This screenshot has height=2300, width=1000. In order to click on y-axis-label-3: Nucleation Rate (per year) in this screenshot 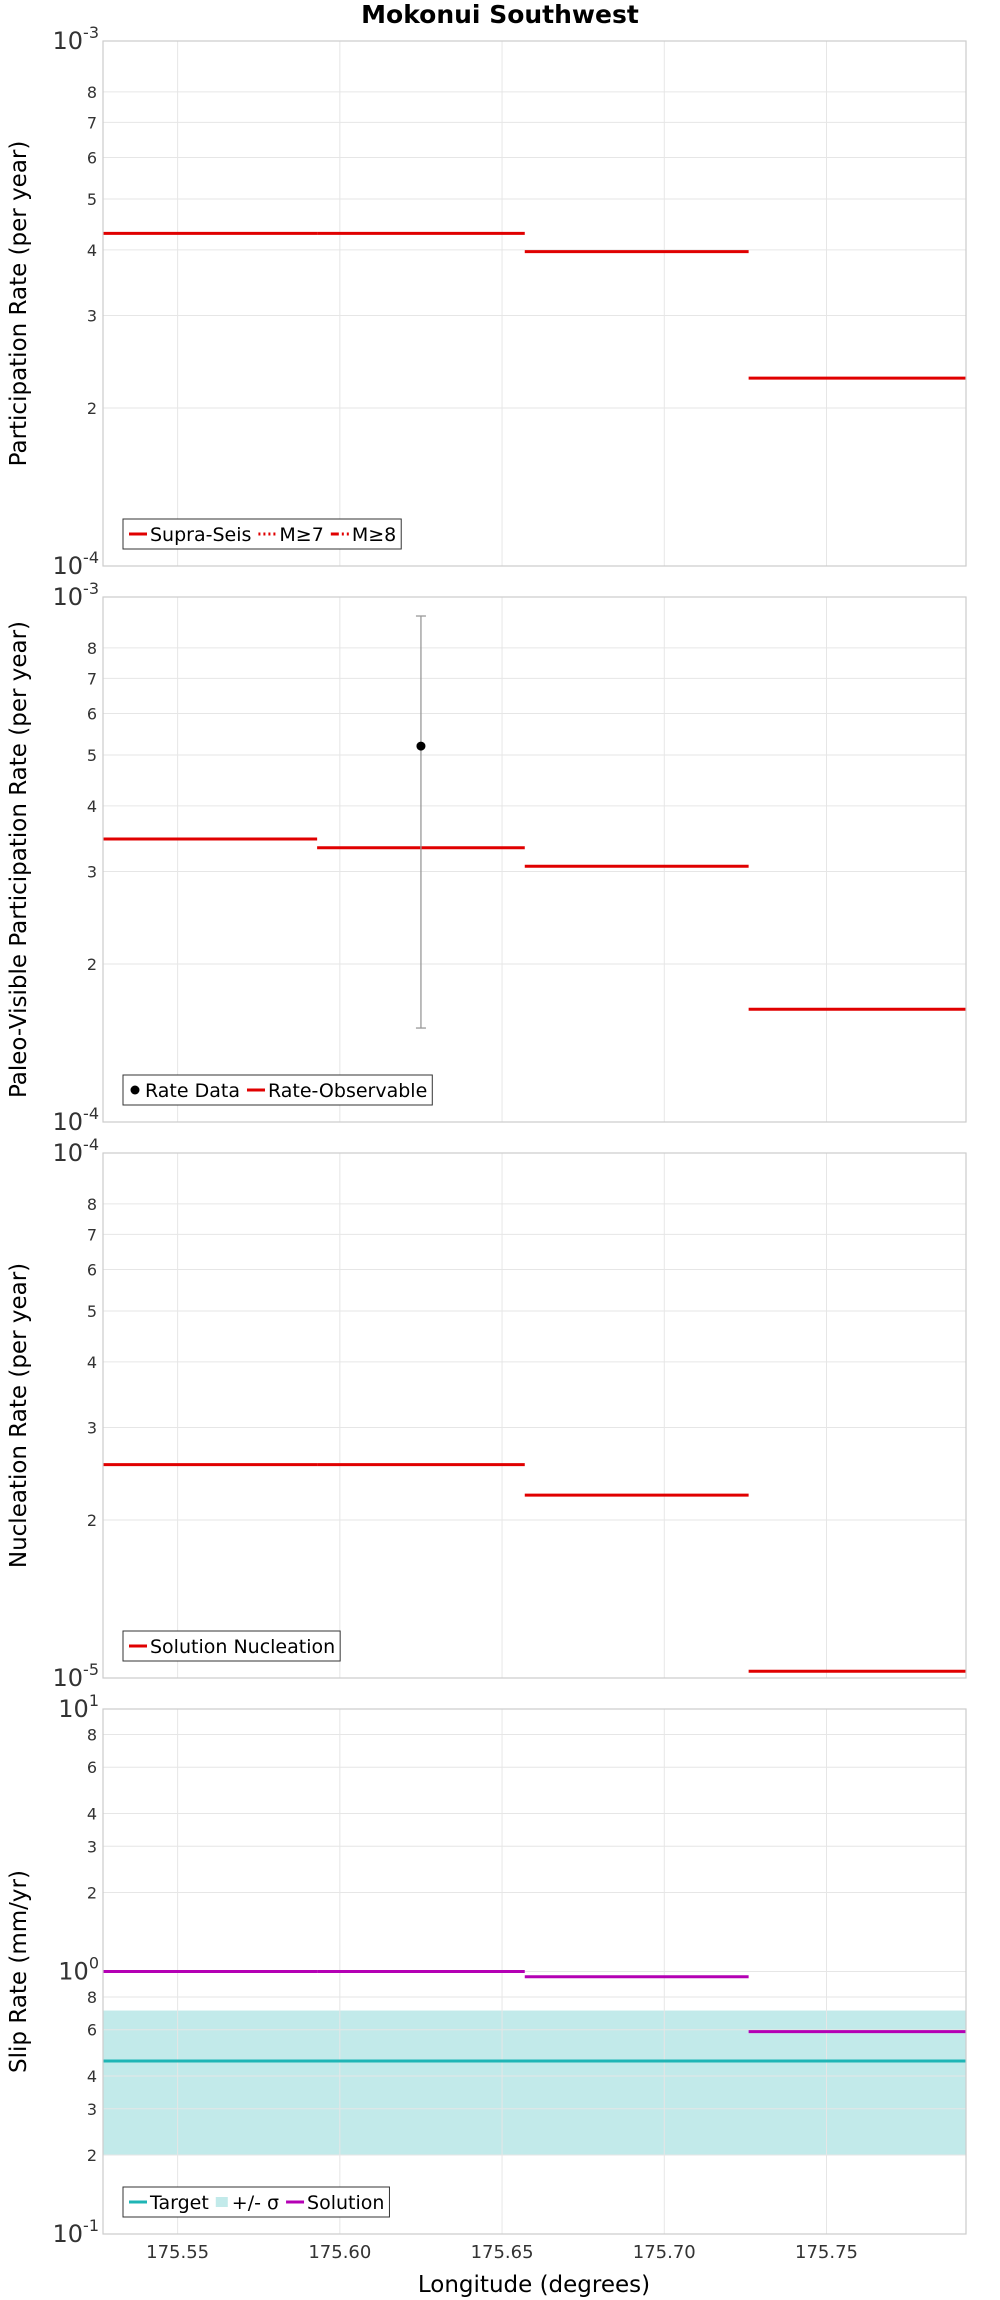, I will do `click(19, 1415)`.